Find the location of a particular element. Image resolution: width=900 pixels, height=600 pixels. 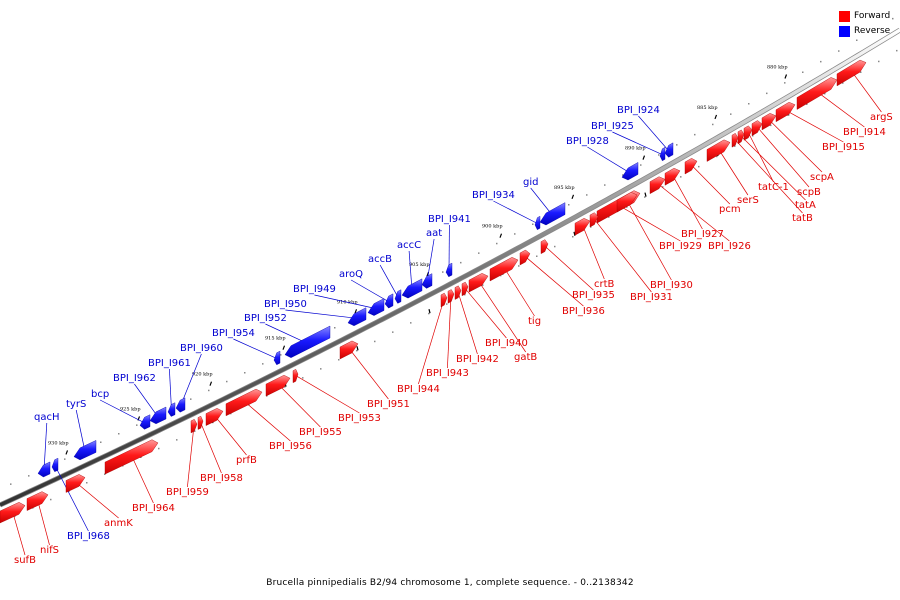

gene-label-tig: tig is located at coordinates (534, 321).